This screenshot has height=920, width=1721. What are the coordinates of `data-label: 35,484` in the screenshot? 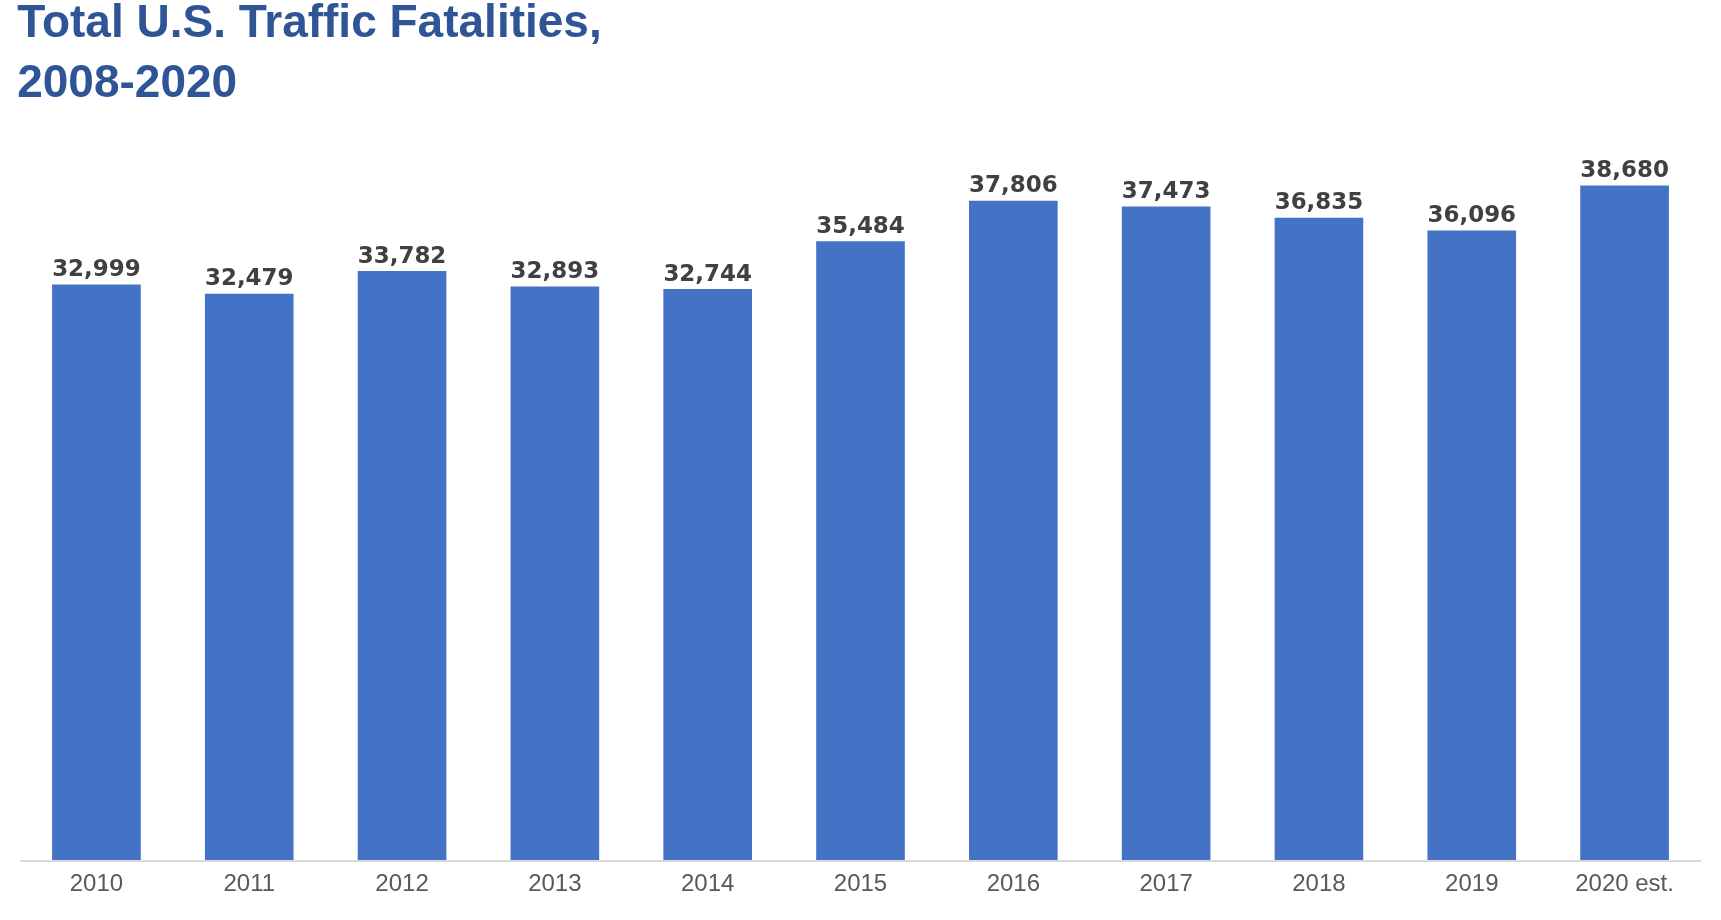 It's located at (860, 224).